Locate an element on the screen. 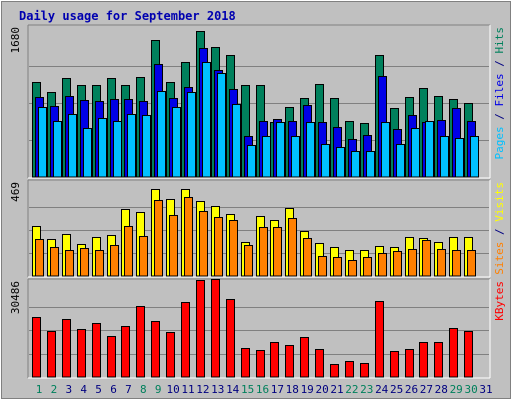 This screenshot has width=512, height=400. x-tick-label: 31 is located at coordinates (485, 389).